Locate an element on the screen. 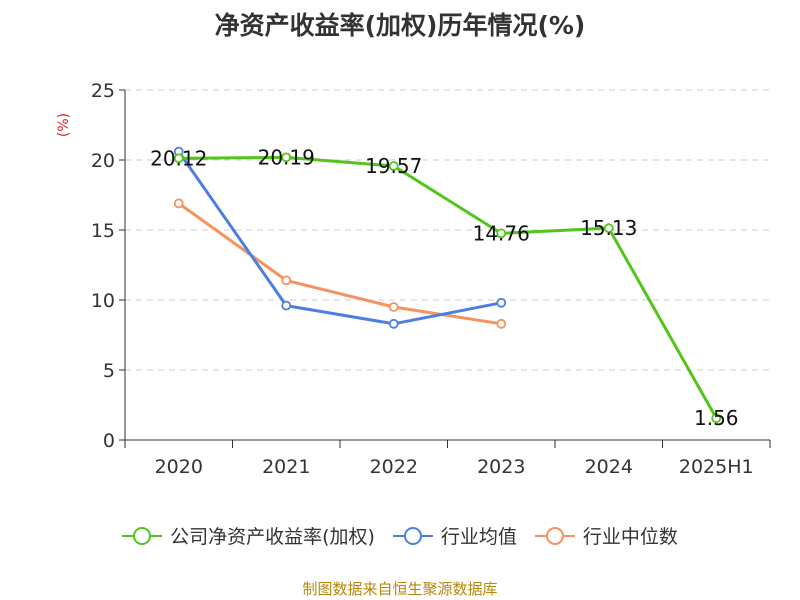 Image resolution: width=800 pixels, height=600 pixels. y-tick-label: 10 is located at coordinates (103, 301).